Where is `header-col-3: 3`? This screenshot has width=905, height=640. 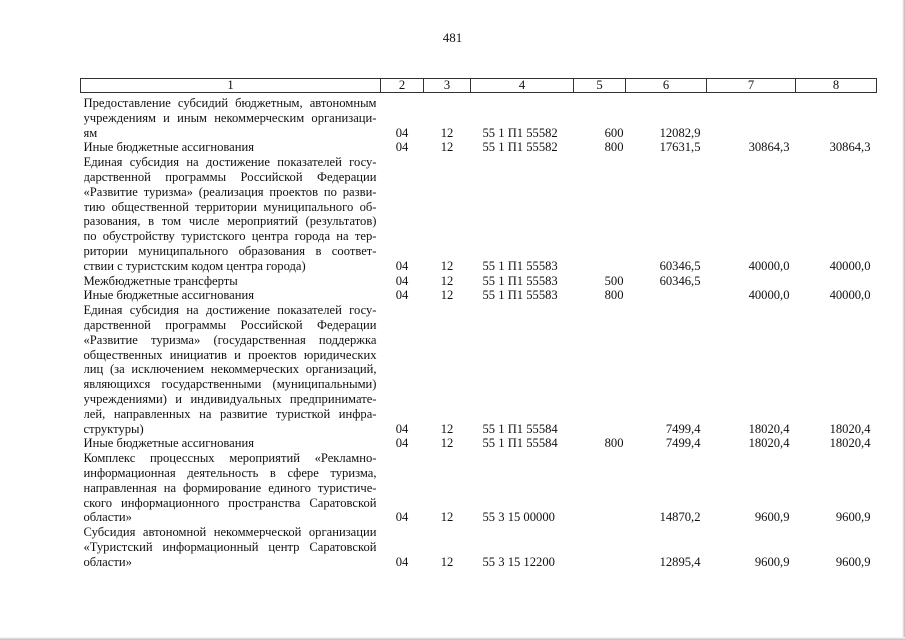
header-col-3: 3 is located at coordinates (447, 85).